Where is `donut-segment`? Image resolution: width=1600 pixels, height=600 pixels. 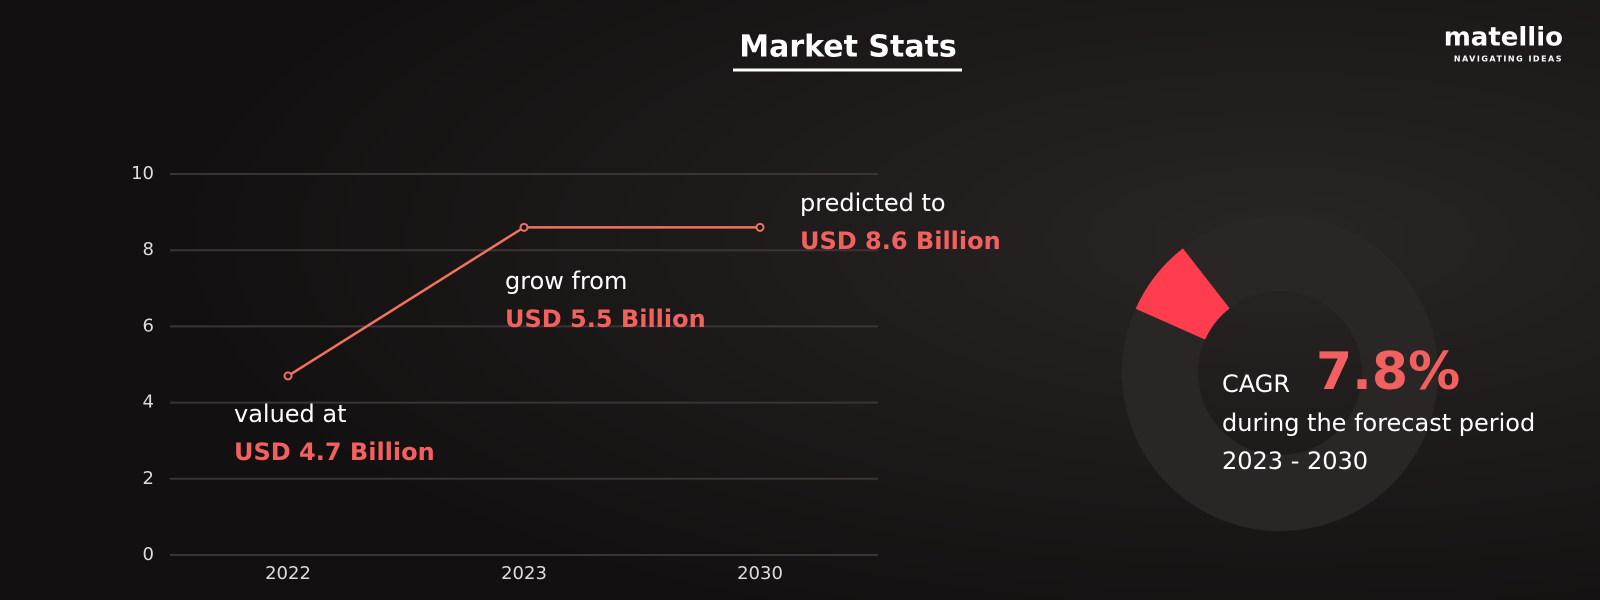 donut-segment is located at coordinates (1182, 294).